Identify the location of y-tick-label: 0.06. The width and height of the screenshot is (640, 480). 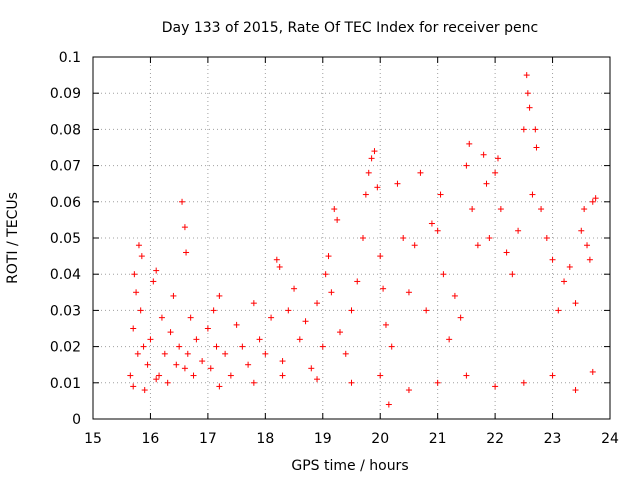
(65, 203).